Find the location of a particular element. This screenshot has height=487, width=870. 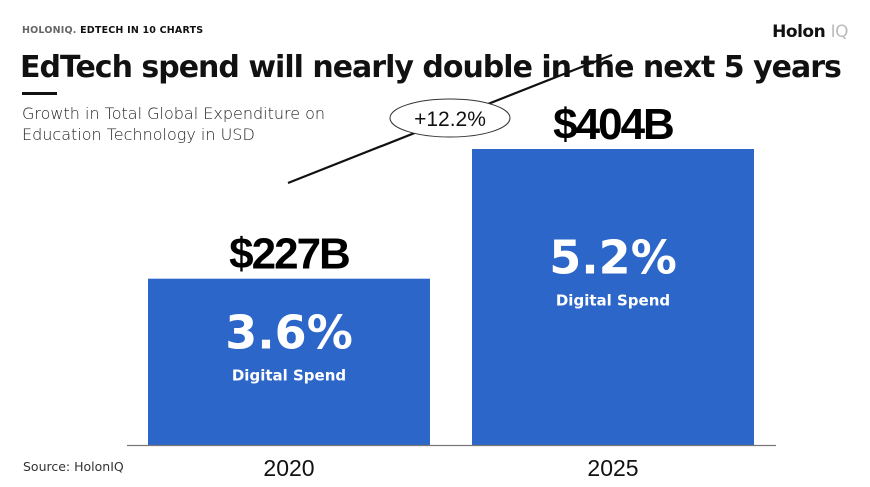

growth-annotation: +12.2% is located at coordinates (450, 119).